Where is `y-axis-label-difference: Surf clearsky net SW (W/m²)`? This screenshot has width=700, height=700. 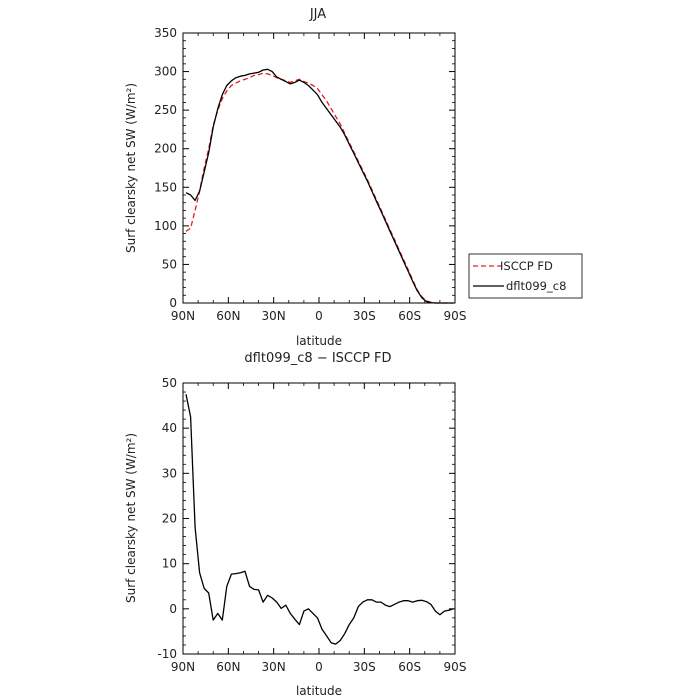 y-axis-label-difference: Surf clearsky net SW (W/m²) is located at coordinates (131, 518).